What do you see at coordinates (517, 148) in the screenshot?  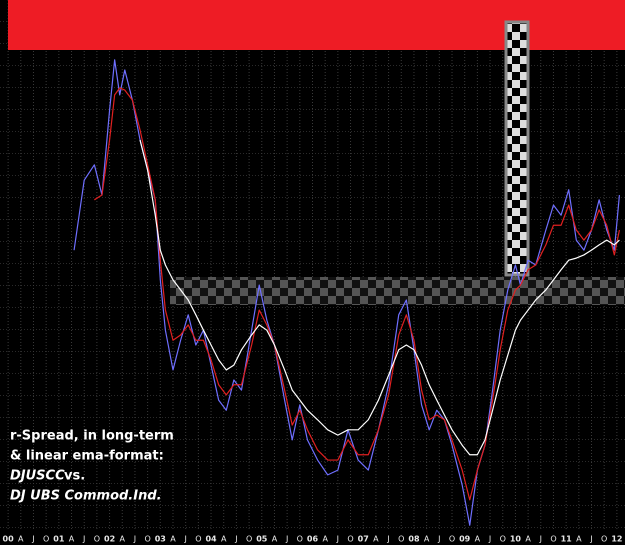 I see `checkered-column` at bounding box center [517, 148].